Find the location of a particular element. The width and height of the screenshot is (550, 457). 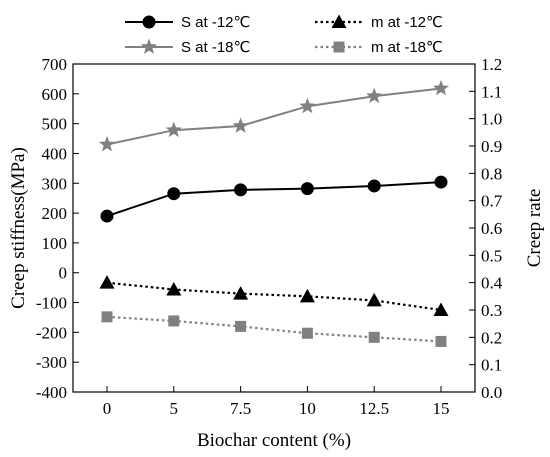

y-left-tick-label: 500 is located at coordinates (55, 124).